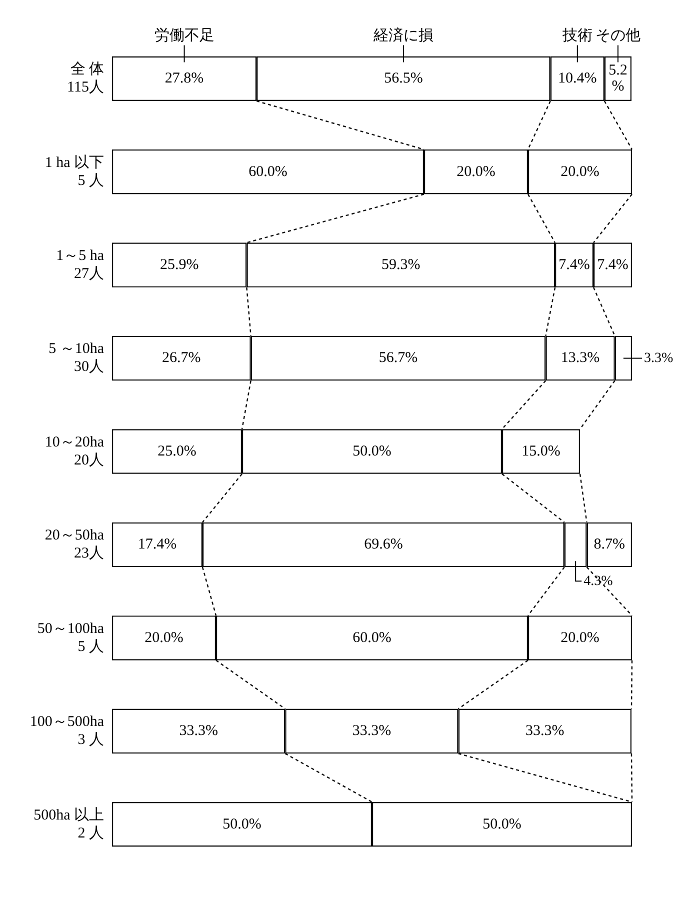 The height and width of the screenshot is (897, 684). Describe the element at coordinates (599, 581) in the screenshot. I see `data-label: 4.3%` at that location.